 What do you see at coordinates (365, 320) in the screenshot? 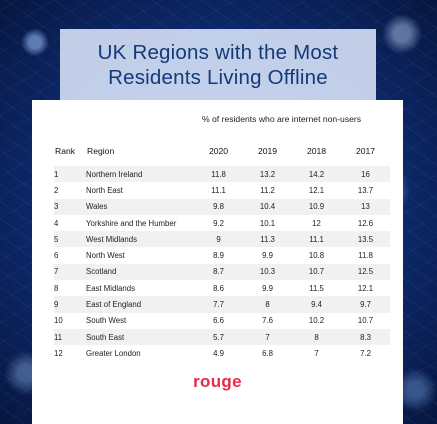
I see `cell-2017: 10.7` at bounding box center [365, 320].